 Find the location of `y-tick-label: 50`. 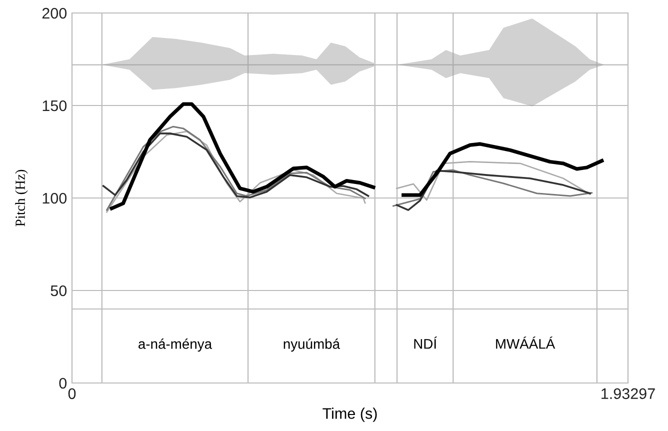

y-tick-label: 50 is located at coordinates (58, 290).